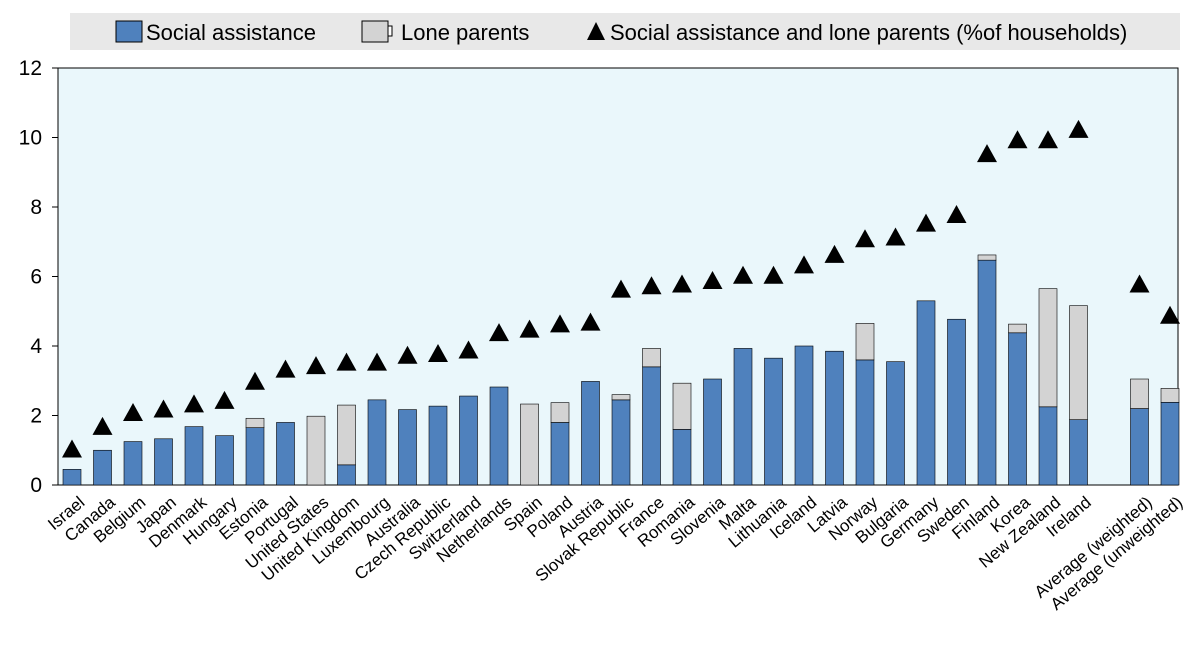 Image resolution: width=1184 pixels, height=648 pixels. I want to click on y-tick-label: 2, so click(36, 416).